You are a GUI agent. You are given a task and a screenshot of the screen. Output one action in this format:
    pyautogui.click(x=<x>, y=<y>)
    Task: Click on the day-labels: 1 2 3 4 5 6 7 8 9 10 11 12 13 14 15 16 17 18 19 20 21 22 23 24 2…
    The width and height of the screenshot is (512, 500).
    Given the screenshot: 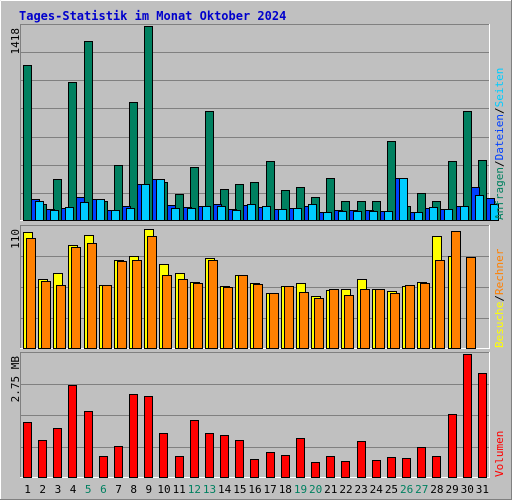 What is the action you would take?
    pyautogui.click(x=256, y=489)
    